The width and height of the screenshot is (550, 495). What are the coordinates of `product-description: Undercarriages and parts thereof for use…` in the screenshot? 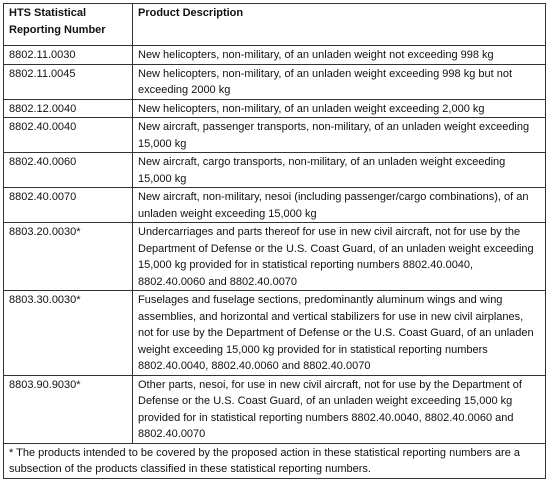 It's located at (339, 256).